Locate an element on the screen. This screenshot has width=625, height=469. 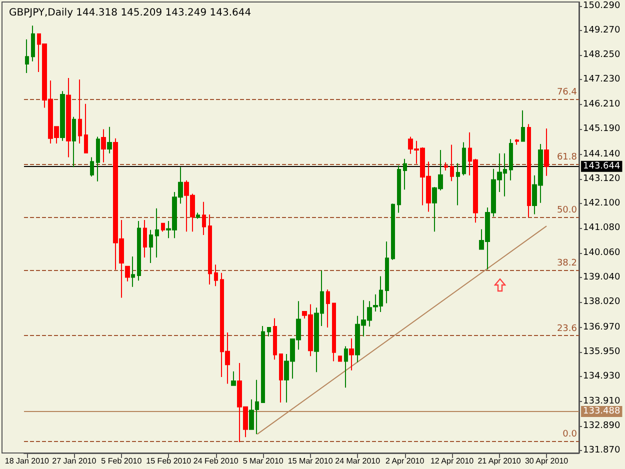
text: 76.4 is located at coordinates (567, 92).